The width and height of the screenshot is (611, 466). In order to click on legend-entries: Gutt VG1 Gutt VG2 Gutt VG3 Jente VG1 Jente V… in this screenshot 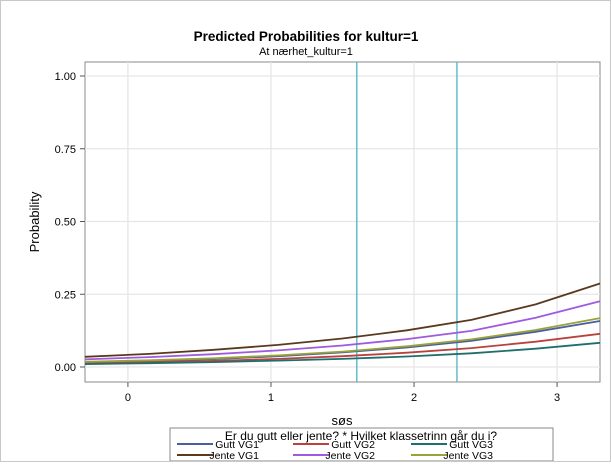, I will do `click(335, 450)`.